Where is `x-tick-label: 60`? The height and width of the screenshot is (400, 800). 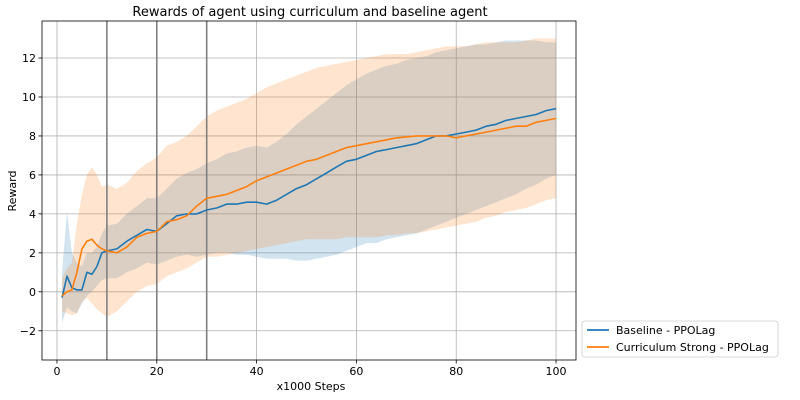 x-tick-label: 60 is located at coordinates (356, 371).